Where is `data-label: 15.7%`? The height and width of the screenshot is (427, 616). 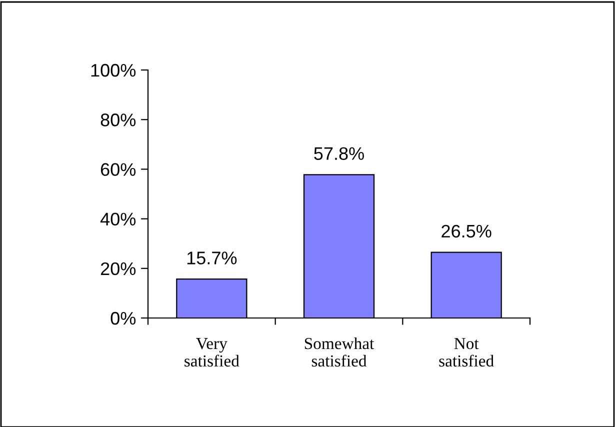
data-label: 15.7% is located at coordinates (212, 258).